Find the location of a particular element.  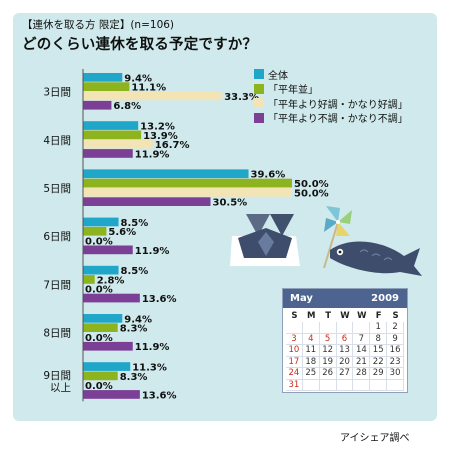

calendar-day: 17 is located at coordinates (294, 362).